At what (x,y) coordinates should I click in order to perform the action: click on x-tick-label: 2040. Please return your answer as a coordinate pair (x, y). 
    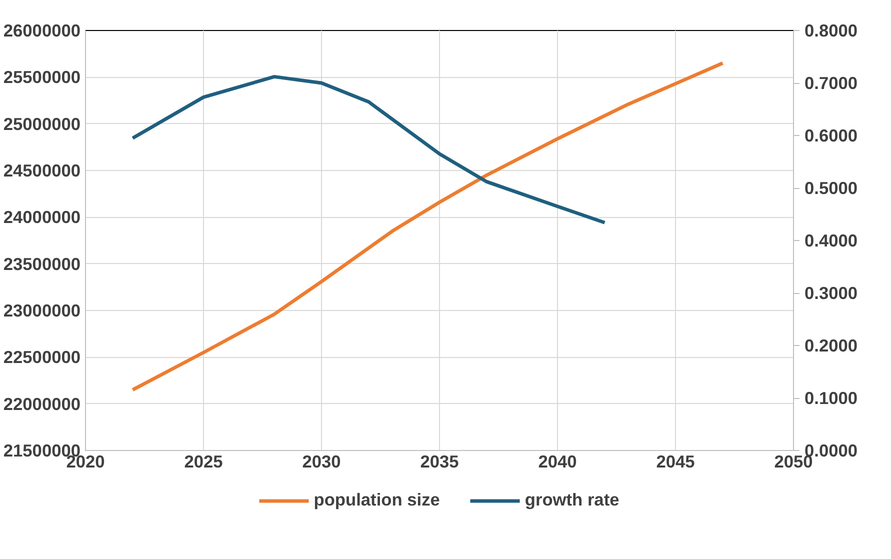
    Looking at the image, I should click on (557, 462).